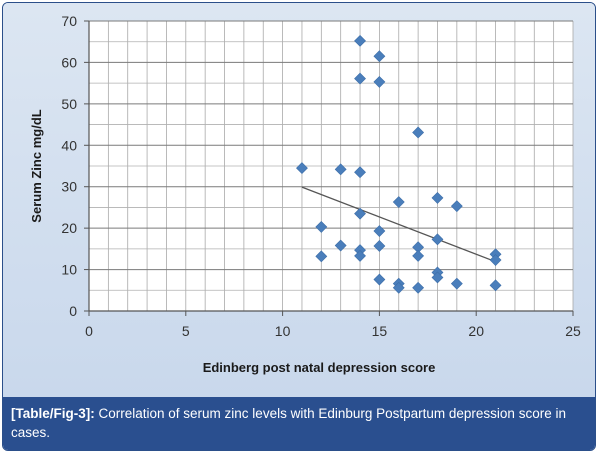 The image size is (598, 453). I want to click on y-tick-label: 50, so click(69, 104).